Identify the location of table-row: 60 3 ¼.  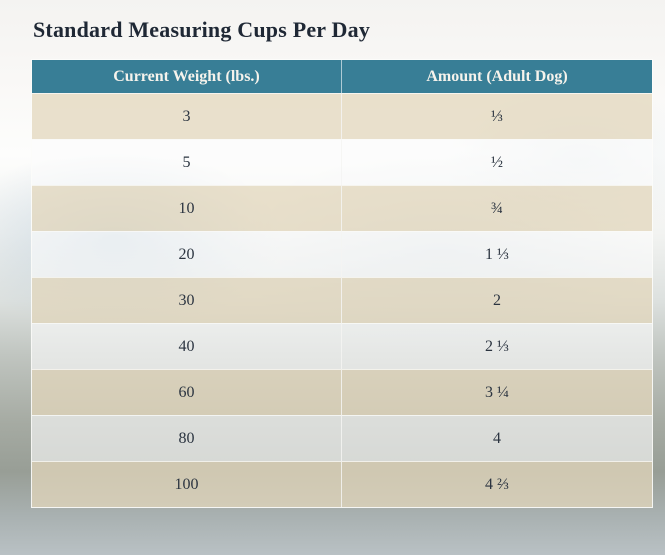
(342, 392).